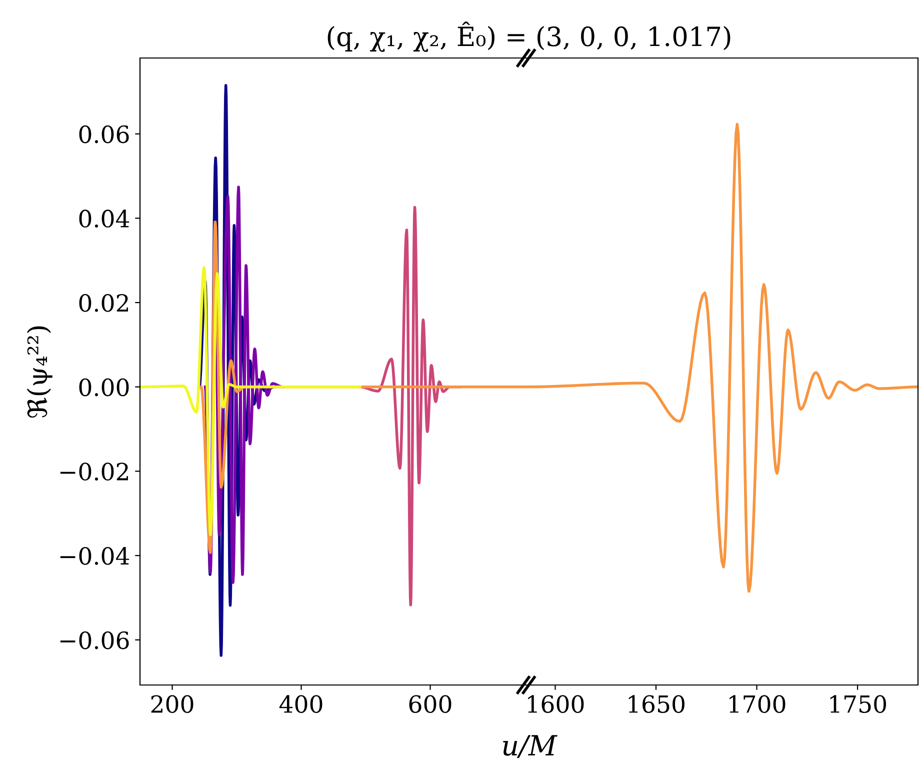 This screenshot has height=765, width=920. I want to click on x-axis-title: u/M, so click(530, 746).